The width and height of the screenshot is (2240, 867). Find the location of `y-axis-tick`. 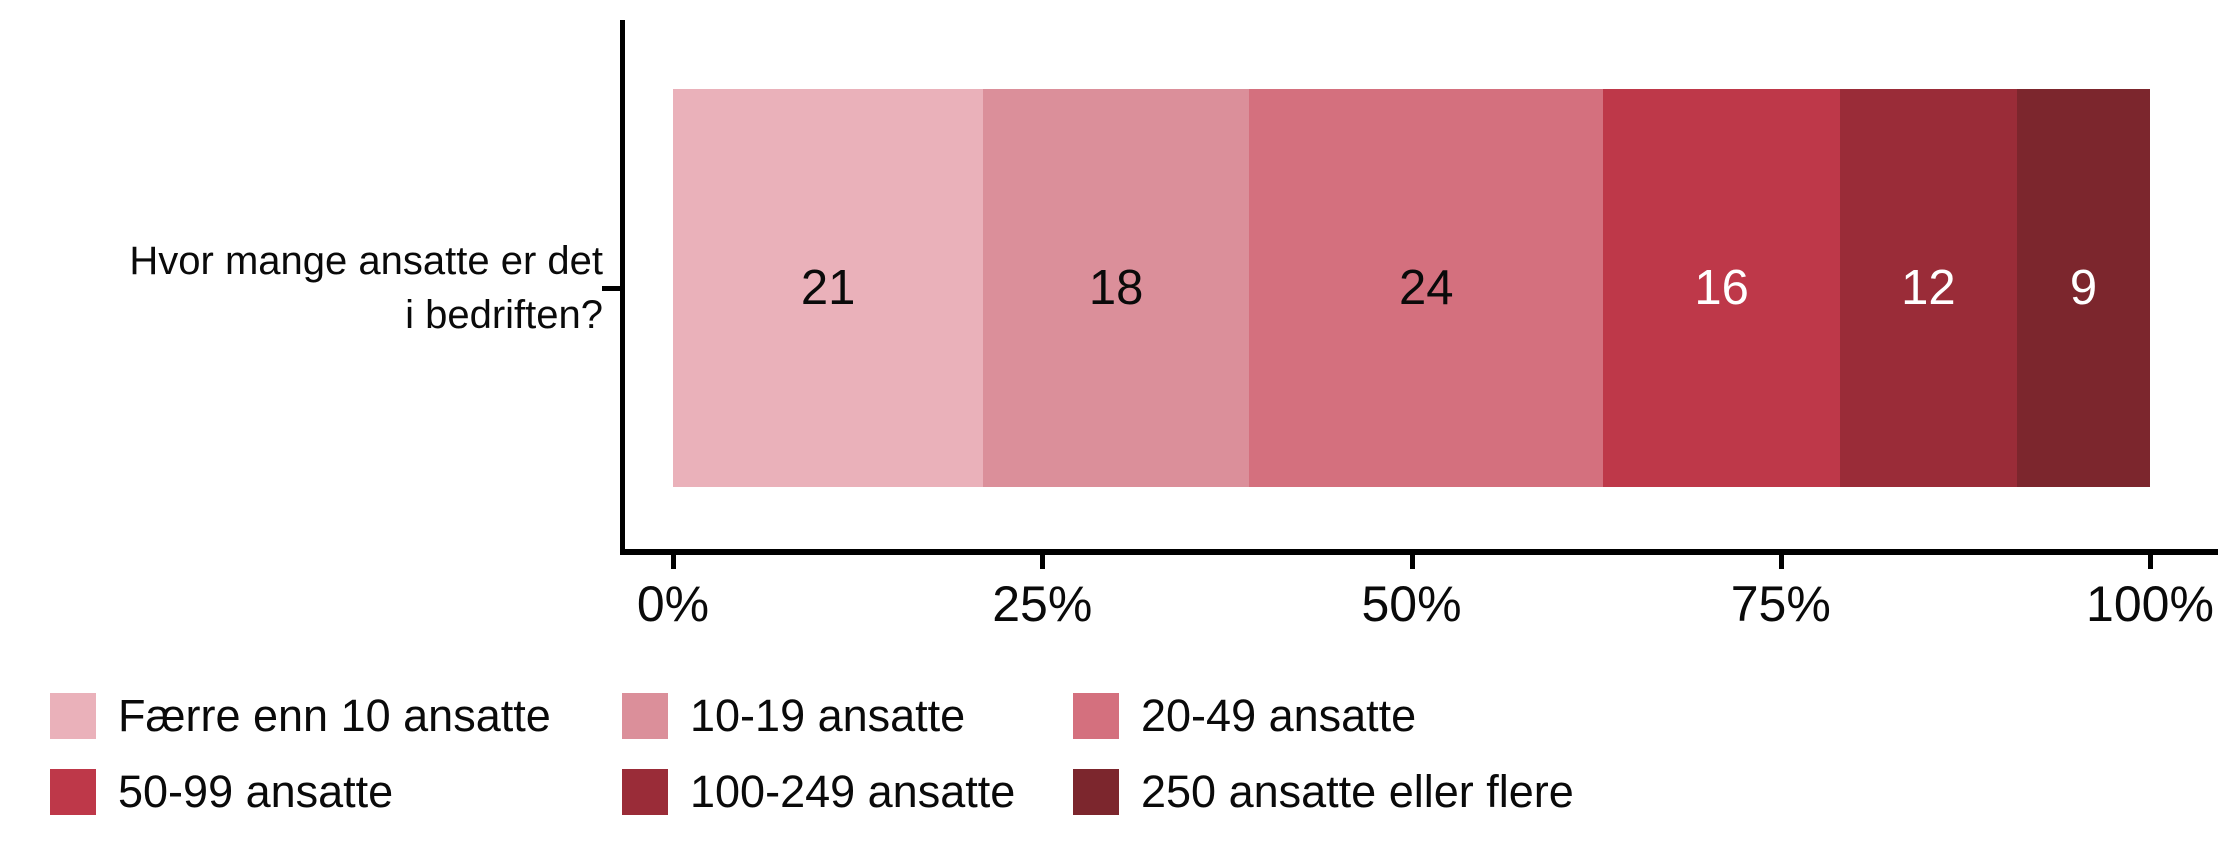

y-axis-tick is located at coordinates (611, 288).